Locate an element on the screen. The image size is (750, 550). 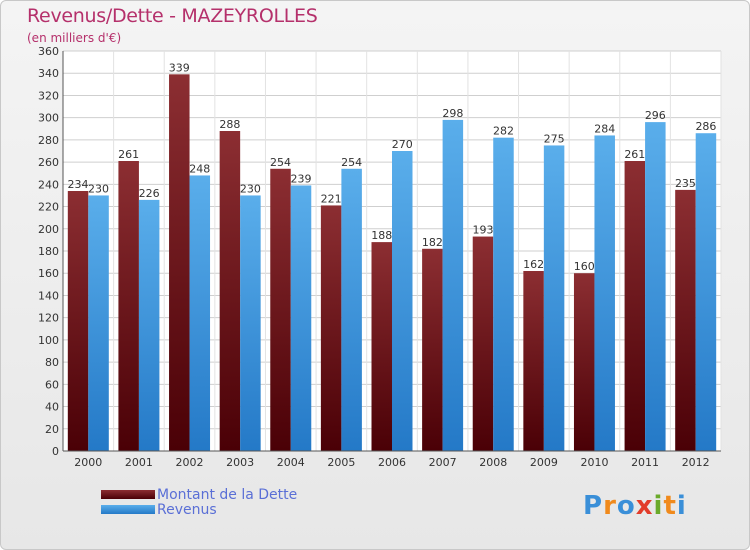
data-label: 193 is located at coordinates (482, 230).